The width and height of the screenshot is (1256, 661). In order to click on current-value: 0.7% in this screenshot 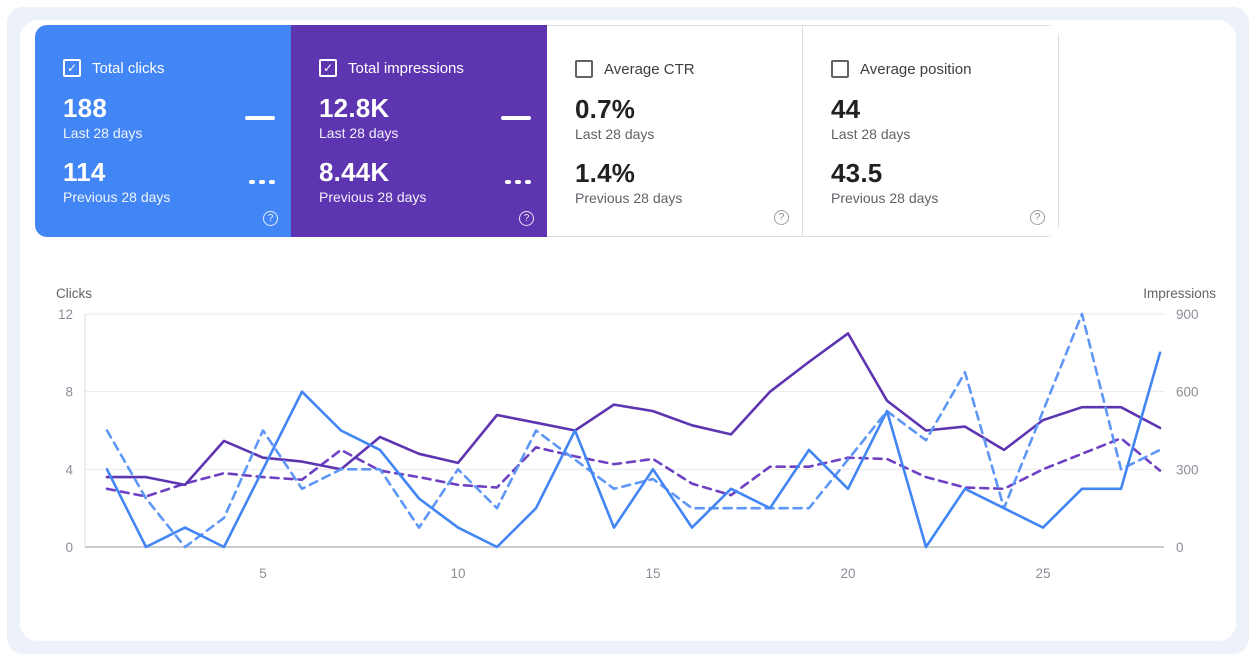, I will do `click(605, 109)`.